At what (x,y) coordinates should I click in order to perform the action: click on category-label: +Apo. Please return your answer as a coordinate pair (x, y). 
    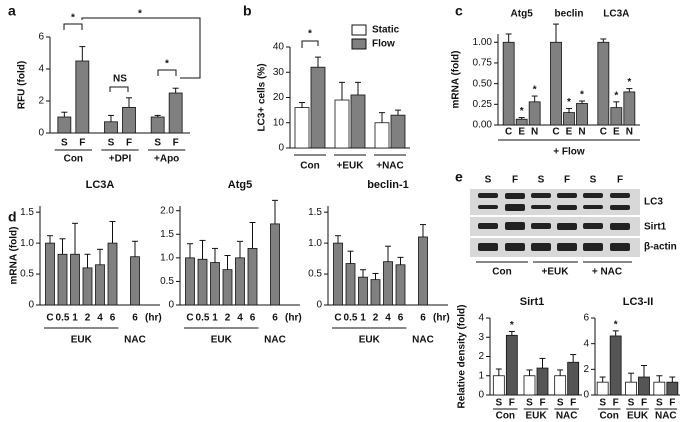
    Looking at the image, I should click on (166, 159).